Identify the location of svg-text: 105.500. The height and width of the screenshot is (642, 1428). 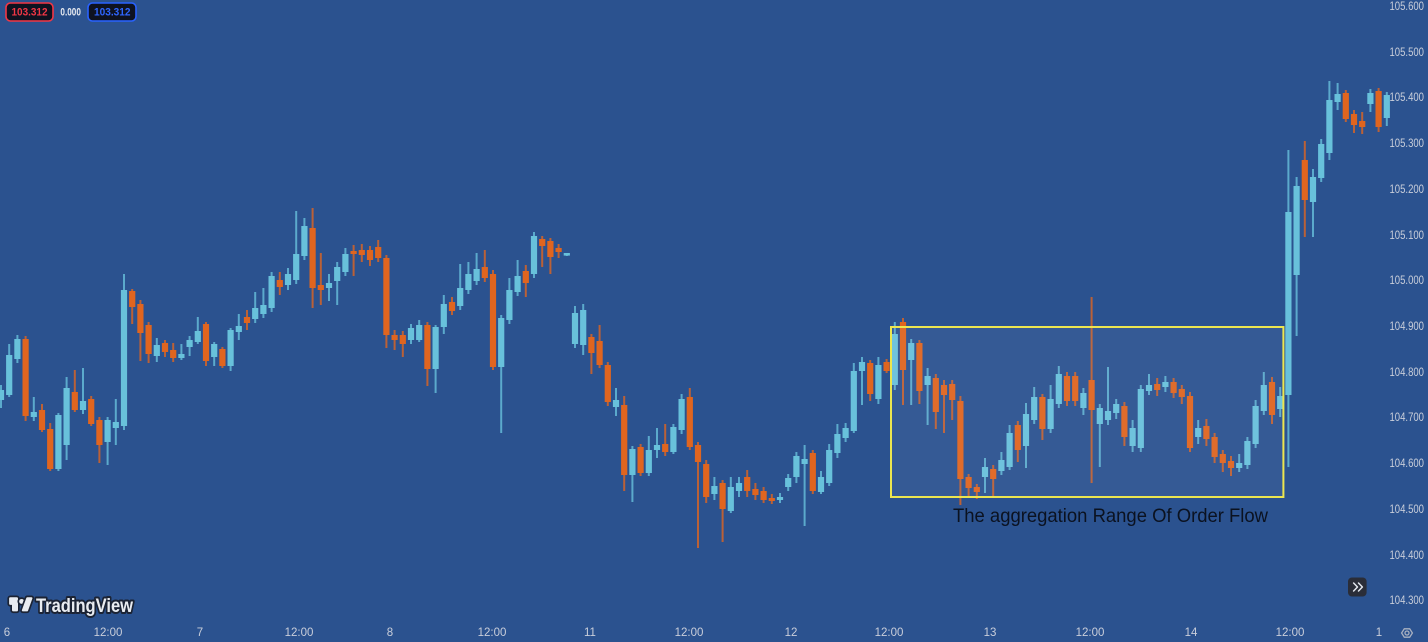
(1407, 53).